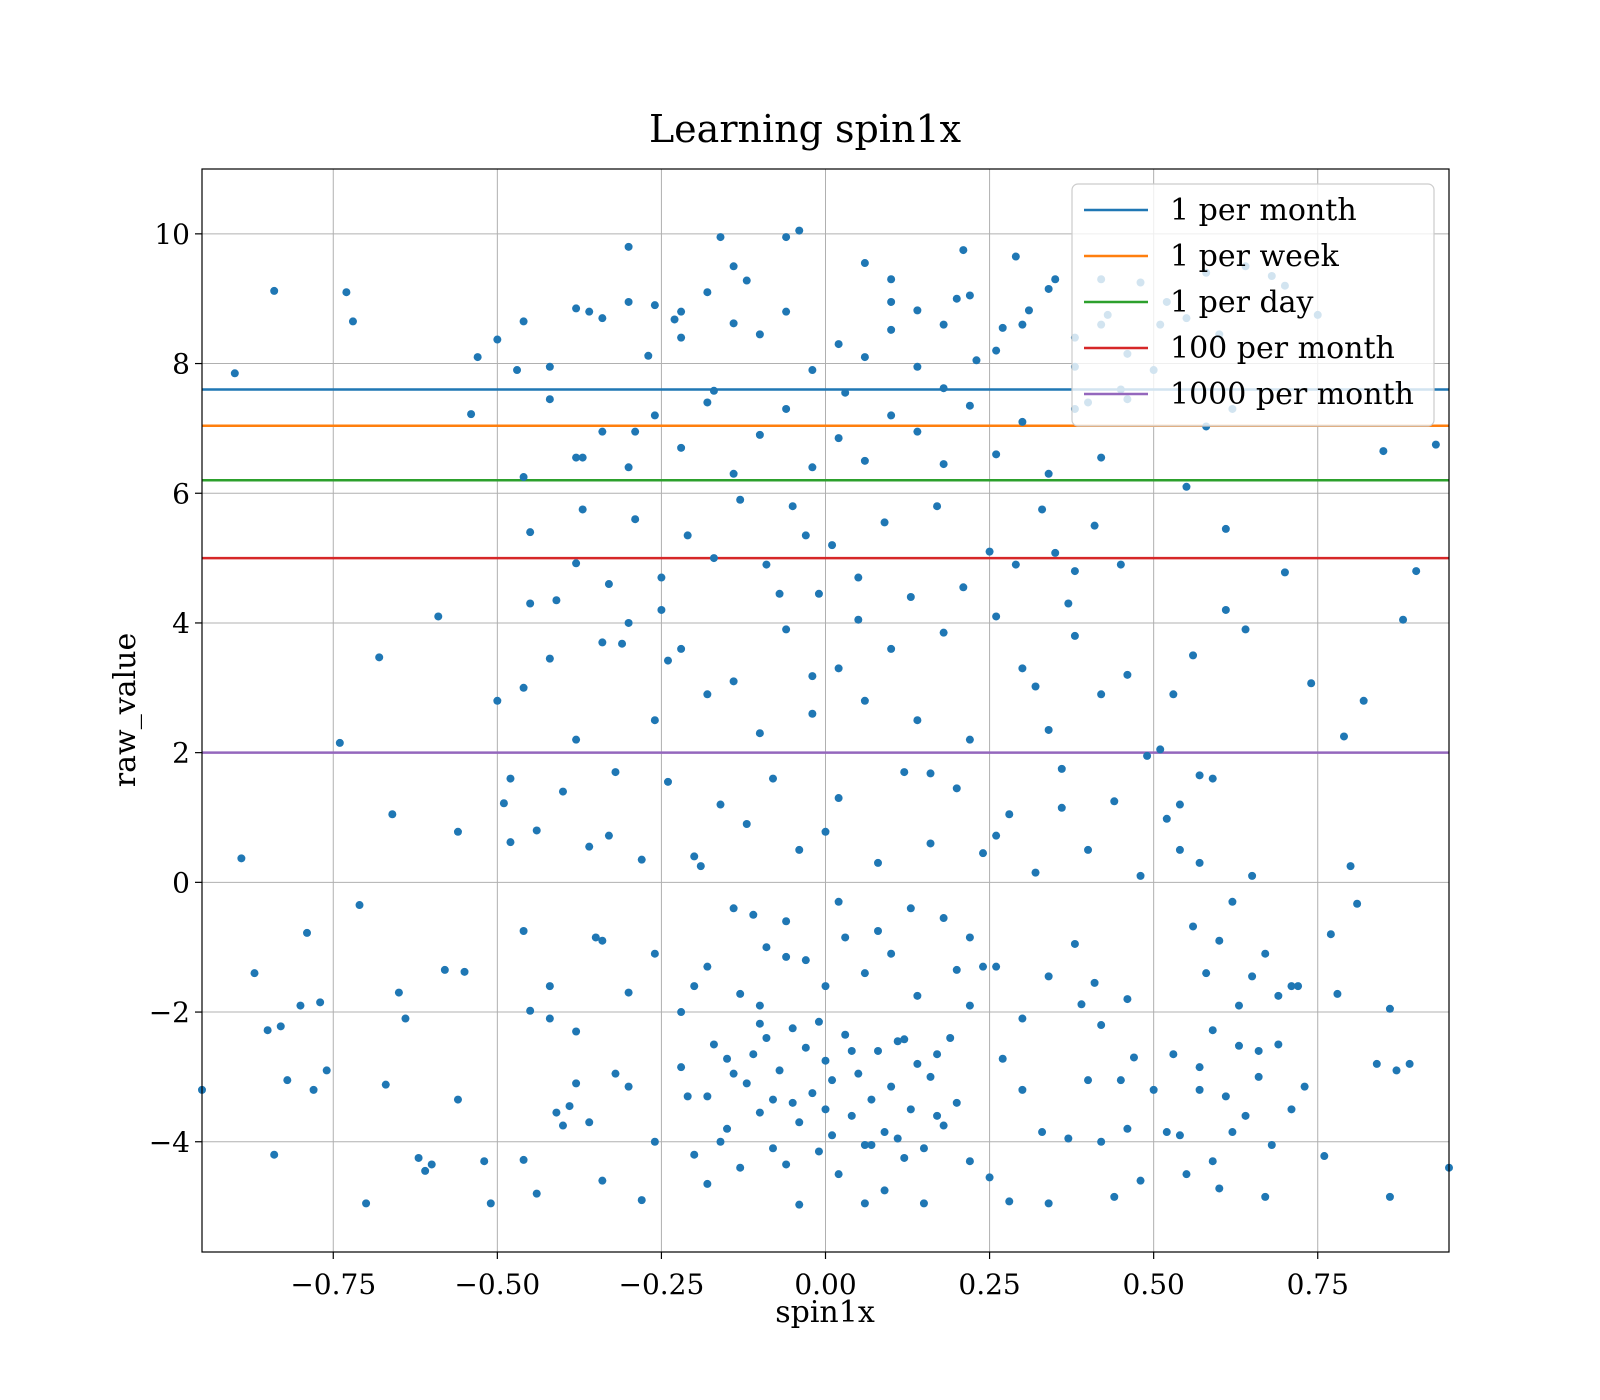 The image size is (1600, 1400). What do you see at coordinates (181, 882) in the screenshot?
I see `y-tick-label: 0` at bounding box center [181, 882].